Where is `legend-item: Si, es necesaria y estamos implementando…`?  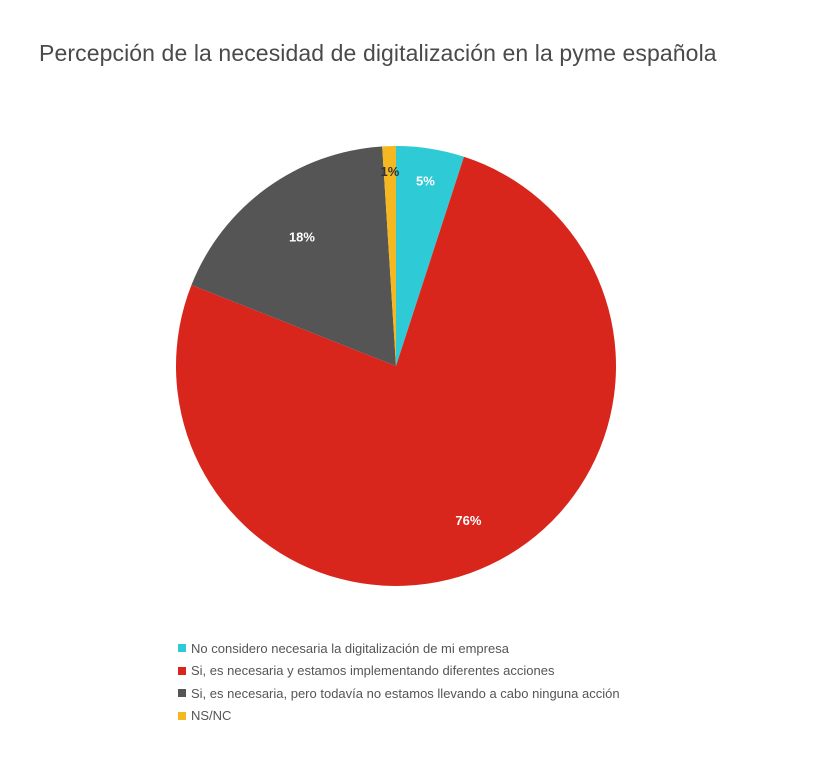
legend-item: Si, es necesaria y estamos implementando… is located at coordinates (399, 671).